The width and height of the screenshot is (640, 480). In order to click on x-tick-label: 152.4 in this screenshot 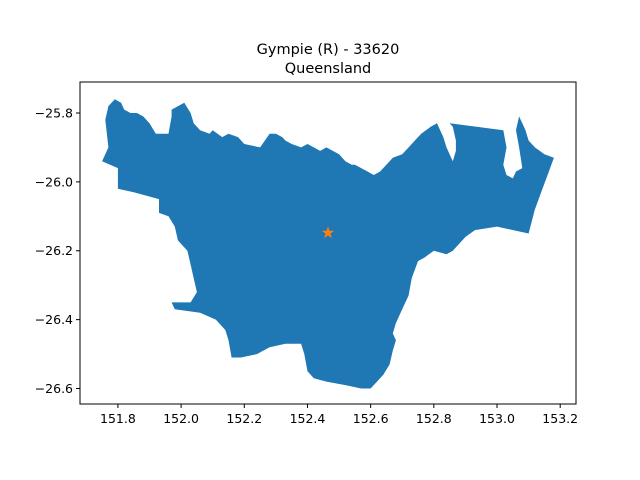, I will do `click(308, 418)`.